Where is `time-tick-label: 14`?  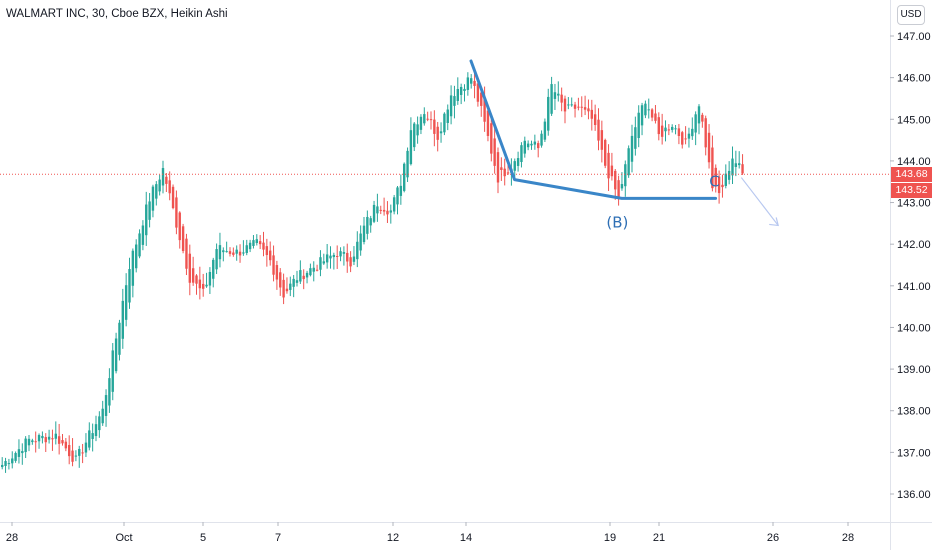
time-tick-label: 14 is located at coordinates (466, 538).